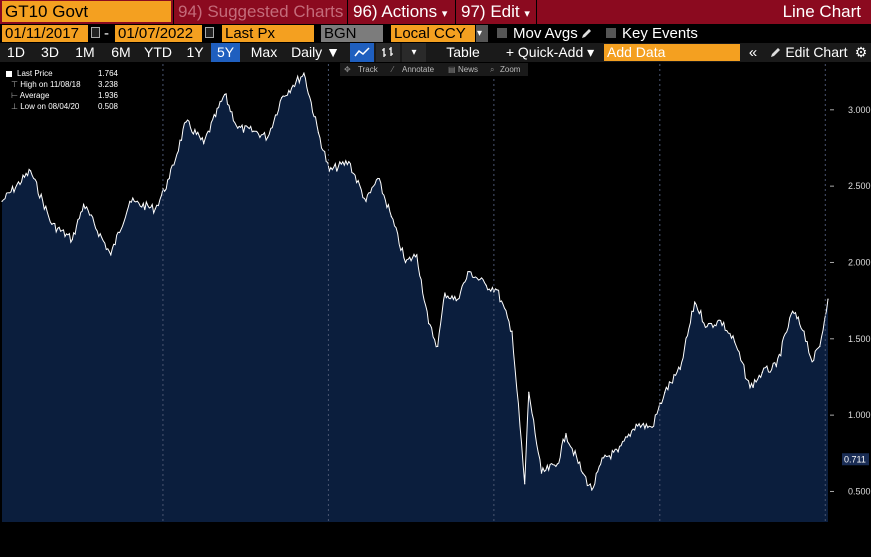 Image resolution: width=871 pixels, height=557 pixels. I want to click on bar-chart-icon, so click(388, 52).